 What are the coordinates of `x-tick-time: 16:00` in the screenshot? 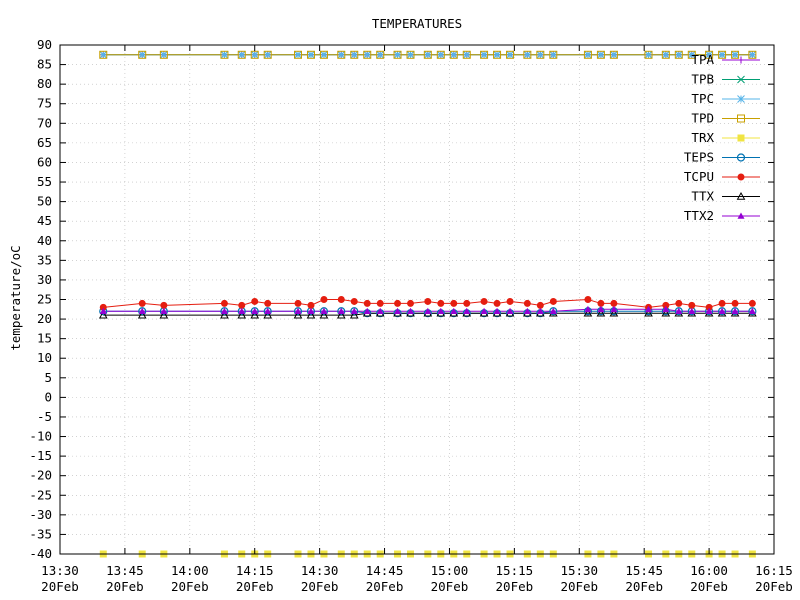 It's located at (709, 570).